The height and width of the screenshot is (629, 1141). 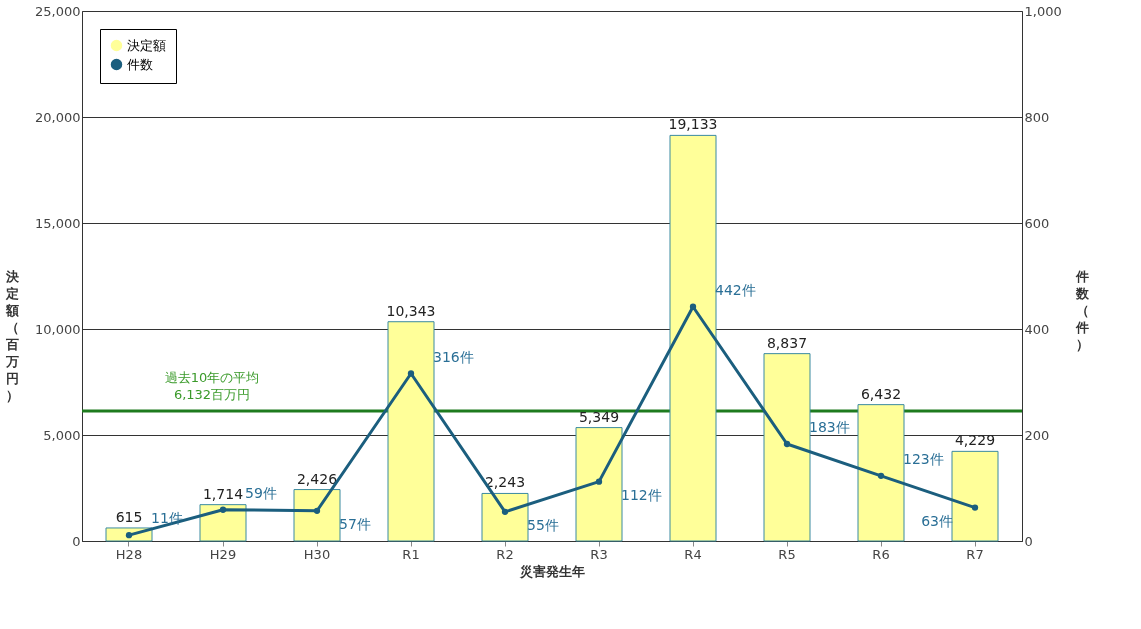 I want to click on y2-axis-title: 件数（件）, so click(x=1082, y=310).